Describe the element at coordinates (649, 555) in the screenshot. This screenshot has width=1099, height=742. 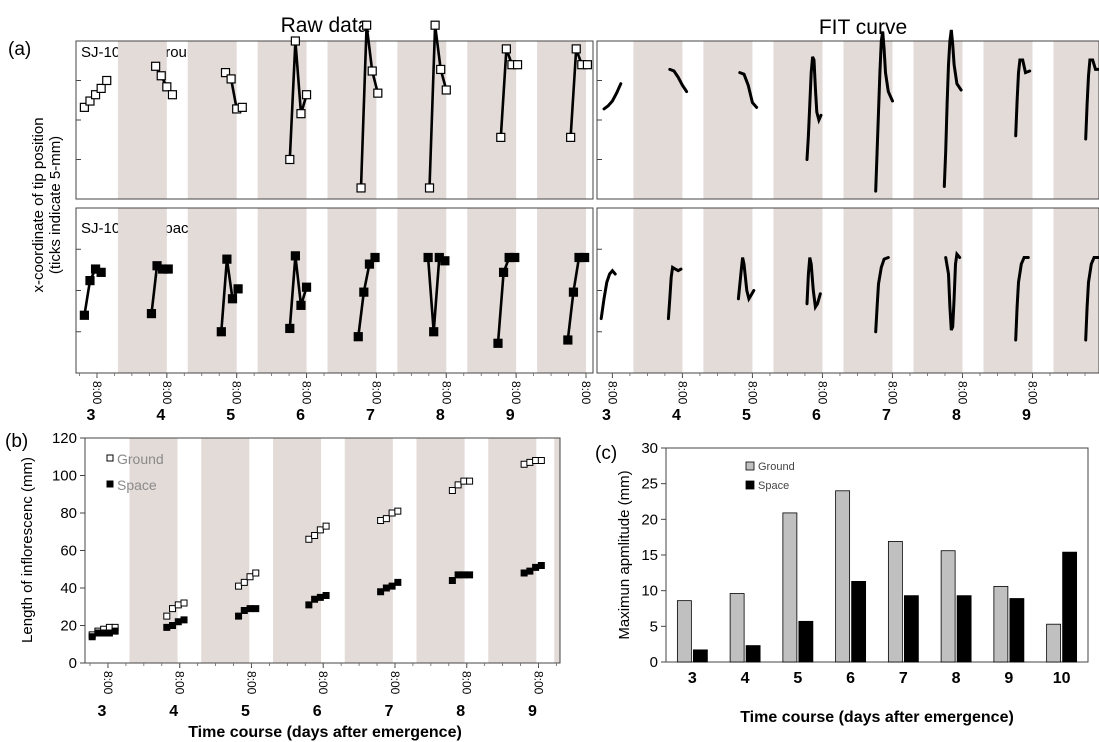
I see `amplitude-y-tick-label: 15` at that location.